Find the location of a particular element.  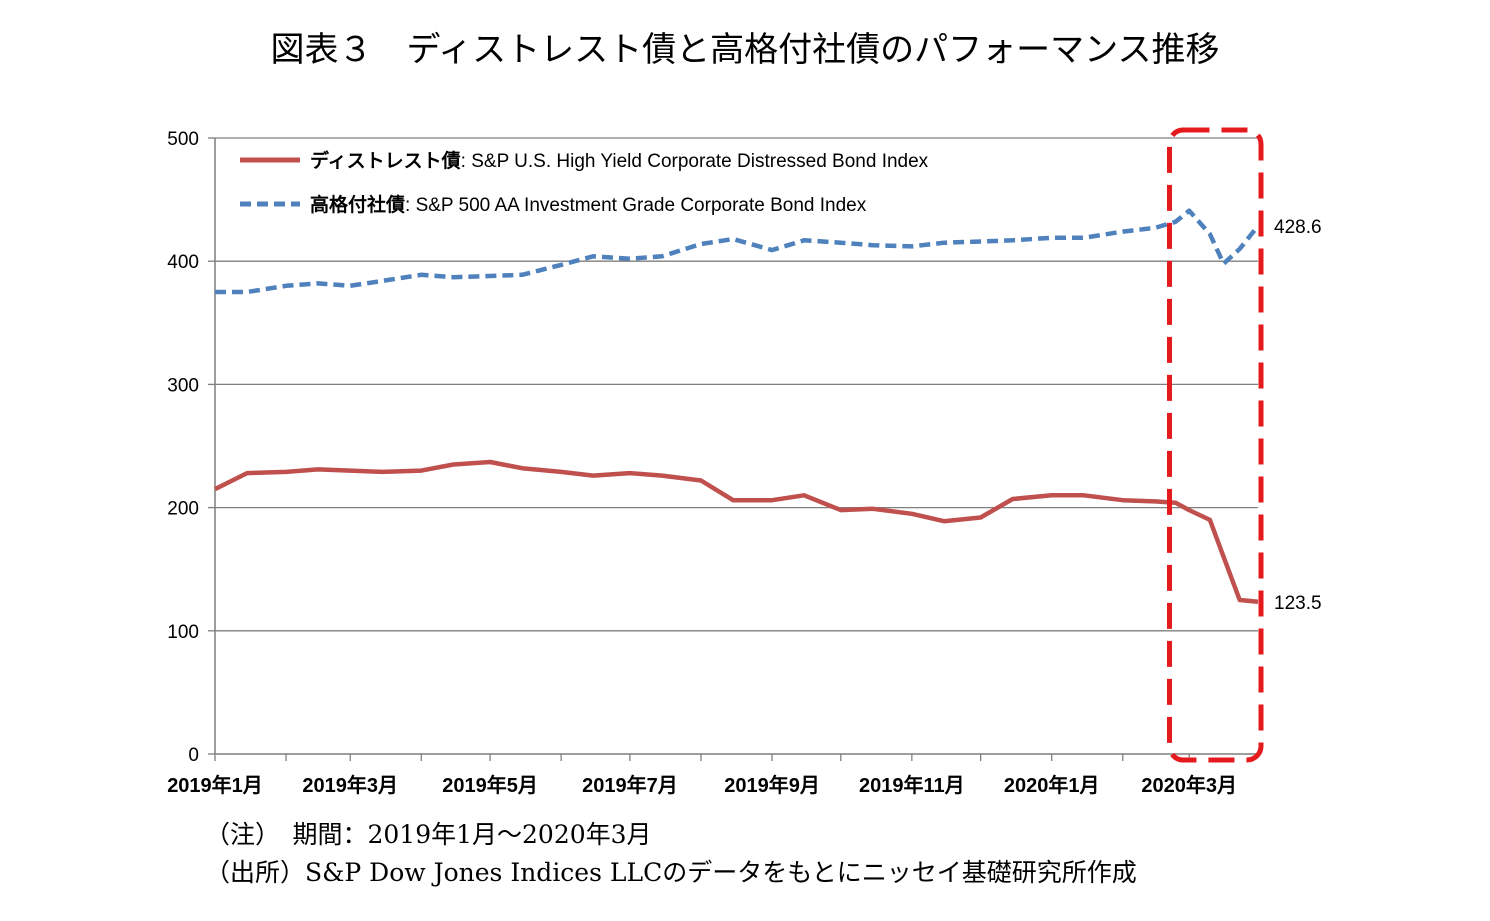

x-tick-label: 2019年5月 is located at coordinates (490, 785).